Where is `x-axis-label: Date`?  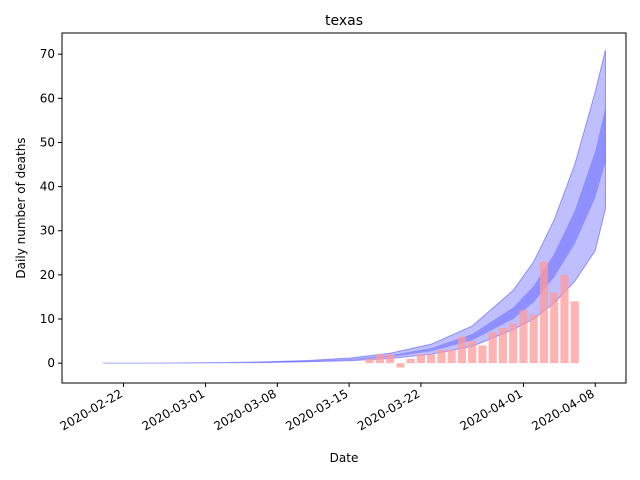 x-axis-label: Date is located at coordinates (344, 458).